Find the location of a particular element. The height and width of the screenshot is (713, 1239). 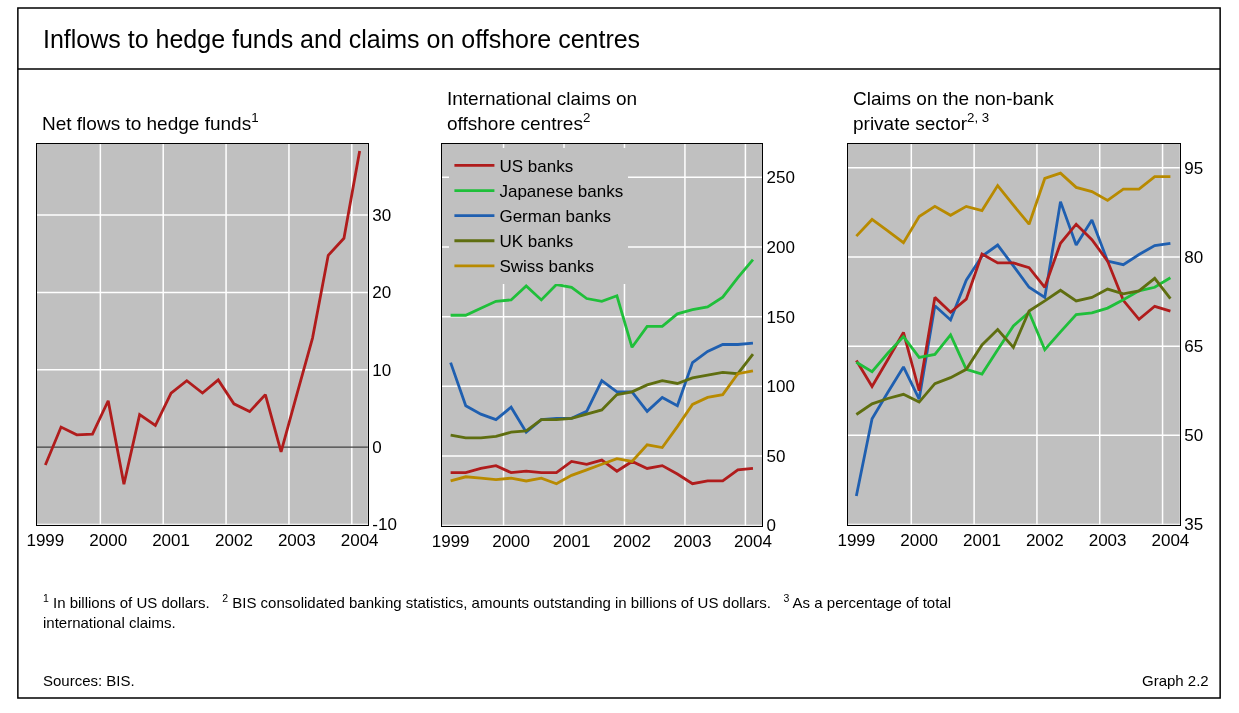

legend-label: Japanese banks is located at coordinates (561, 192).